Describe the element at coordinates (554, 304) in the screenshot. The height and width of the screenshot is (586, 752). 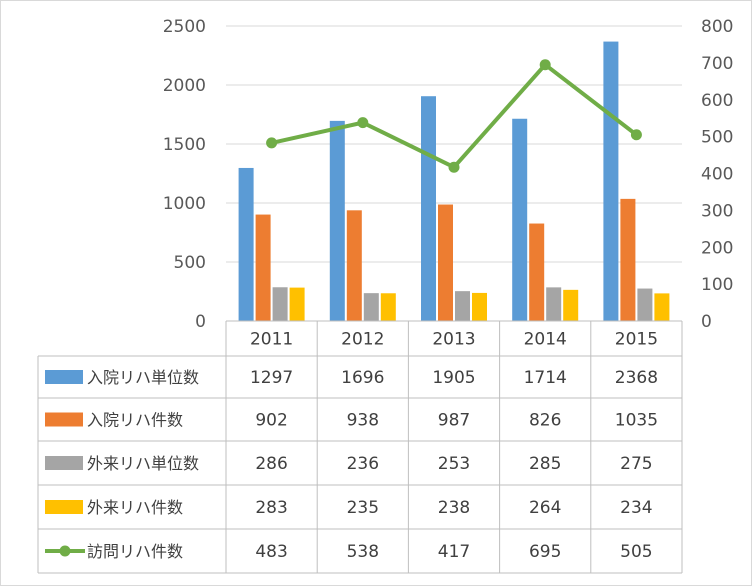
I see `bar-s2-2014` at that location.